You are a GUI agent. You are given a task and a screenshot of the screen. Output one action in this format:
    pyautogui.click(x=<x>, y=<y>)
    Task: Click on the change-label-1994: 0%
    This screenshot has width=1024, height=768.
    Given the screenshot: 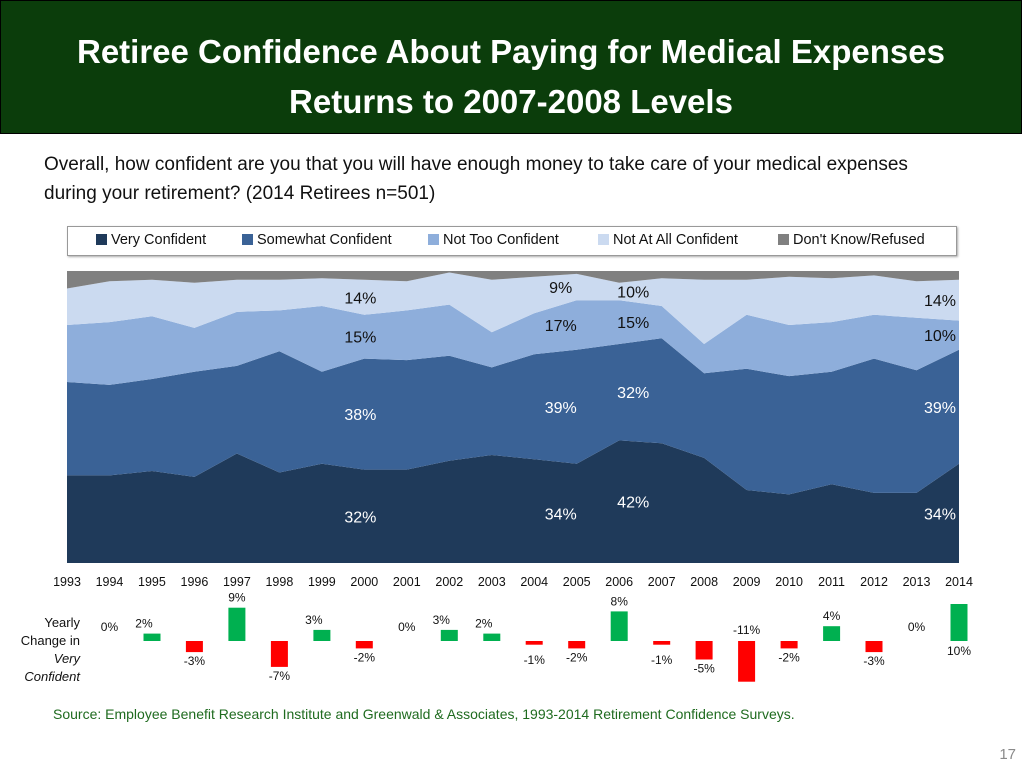 What is the action you would take?
    pyautogui.click(x=110, y=627)
    